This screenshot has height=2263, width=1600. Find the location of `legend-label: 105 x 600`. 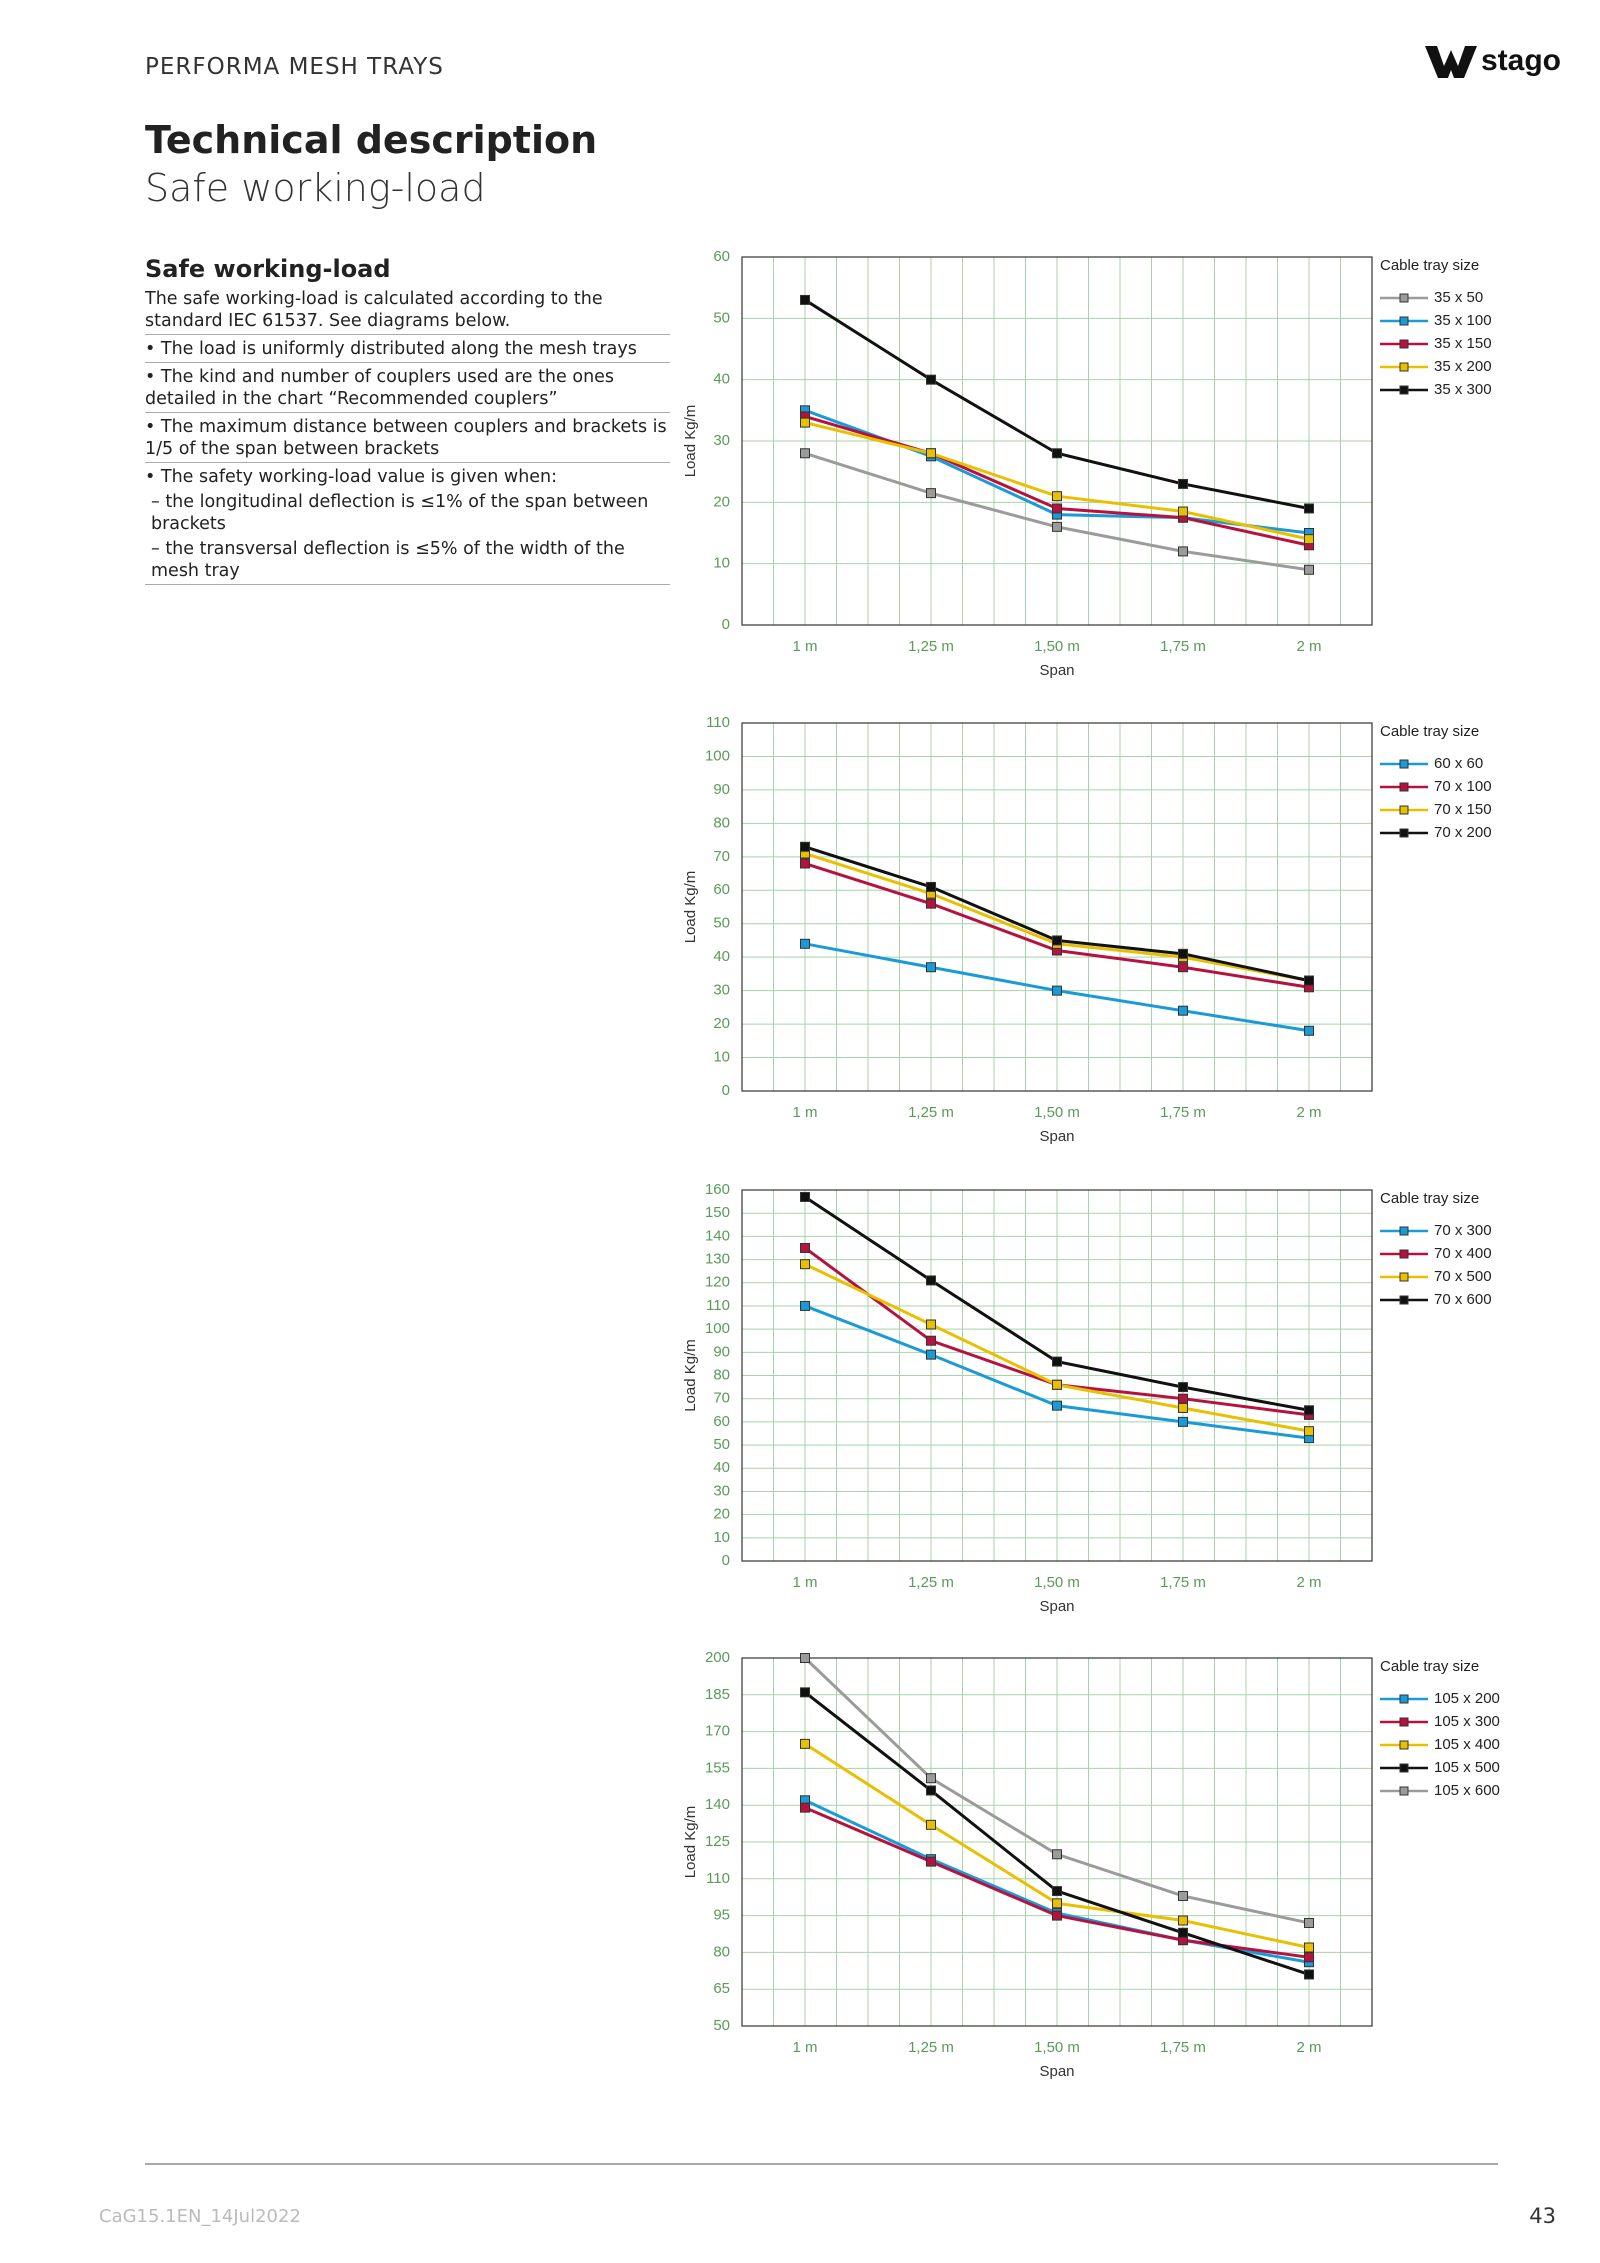

legend-label: 105 x 600 is located at coordinates (1467, 1790).